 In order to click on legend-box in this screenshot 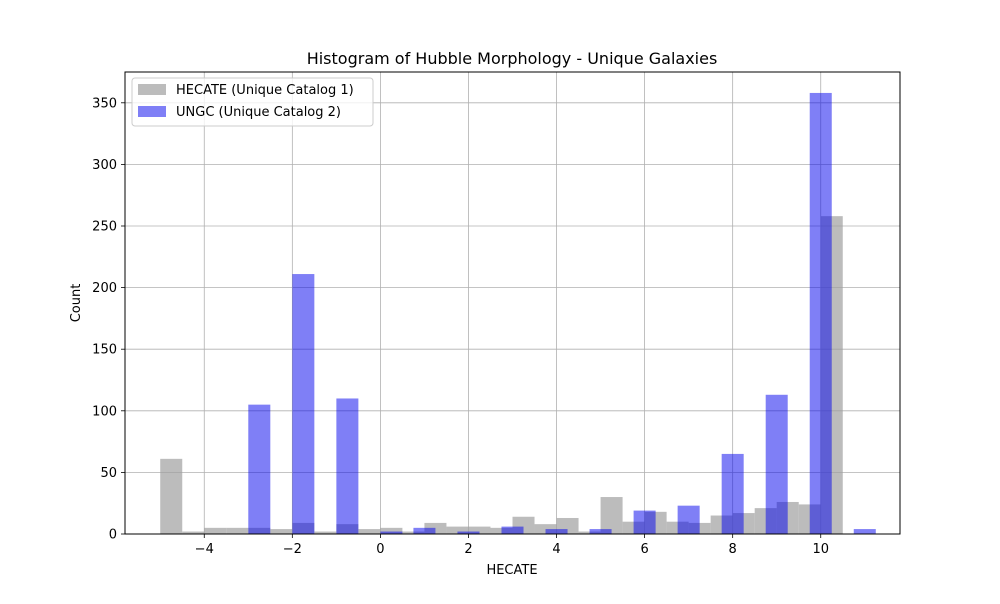, I will do `click(252, 102)`.